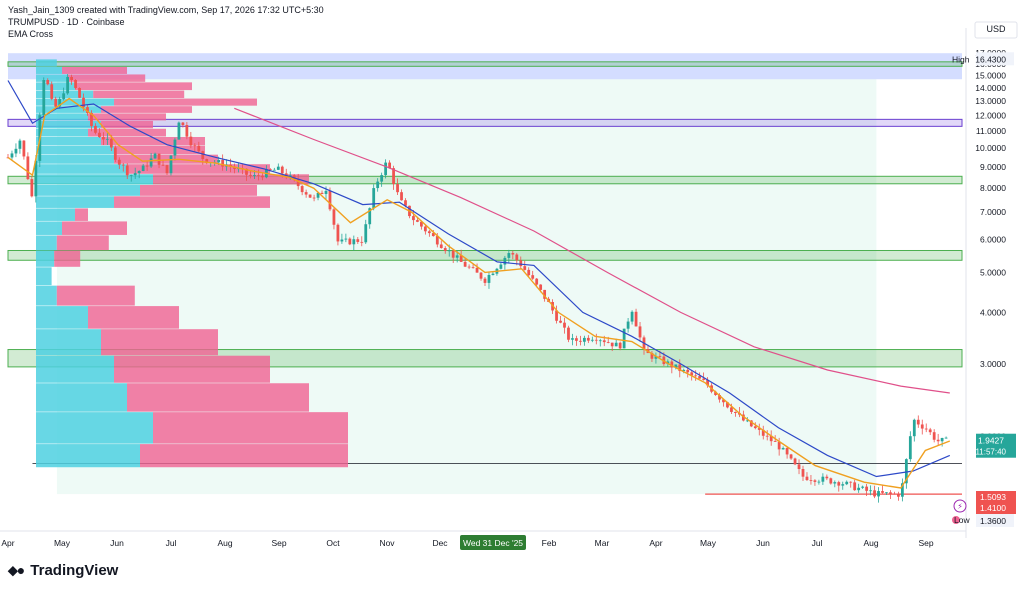 The height and width of the screenshot is (593, 1024). What do you see at coordinates (117, 543) in the screenshot?
I see `time-tick-label: Jun` at bounding box center [117, 543].